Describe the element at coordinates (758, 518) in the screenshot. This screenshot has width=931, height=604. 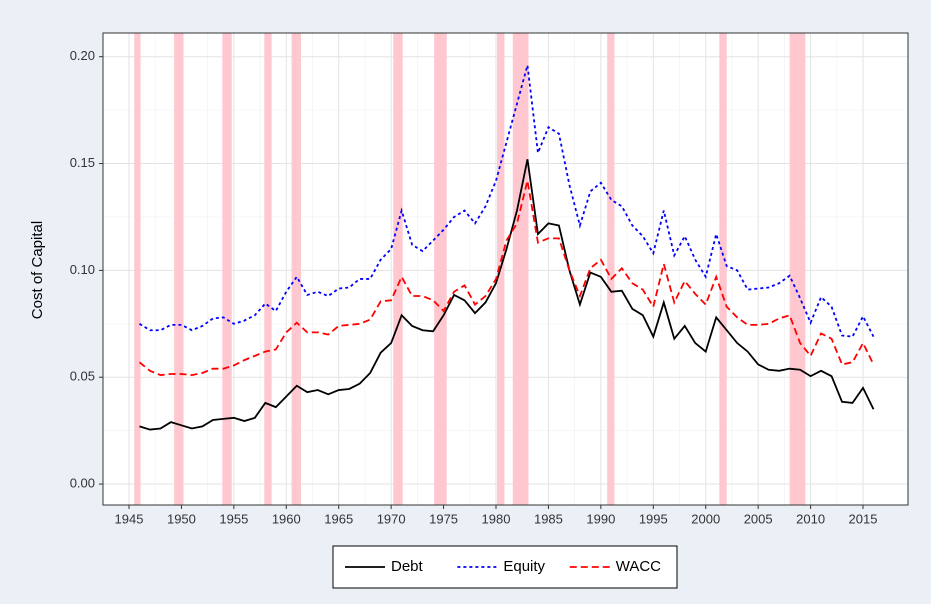
I see `x-tick-label: 2005` at that location.